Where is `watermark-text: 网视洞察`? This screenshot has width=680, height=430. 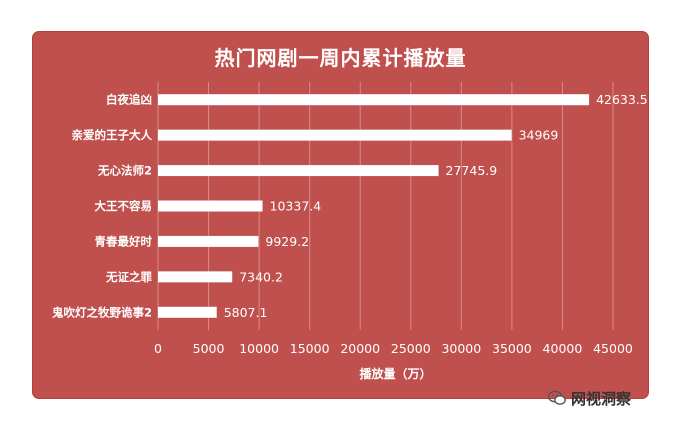
watermark-text: 网视洞察 is located at coordinates (601, 398).